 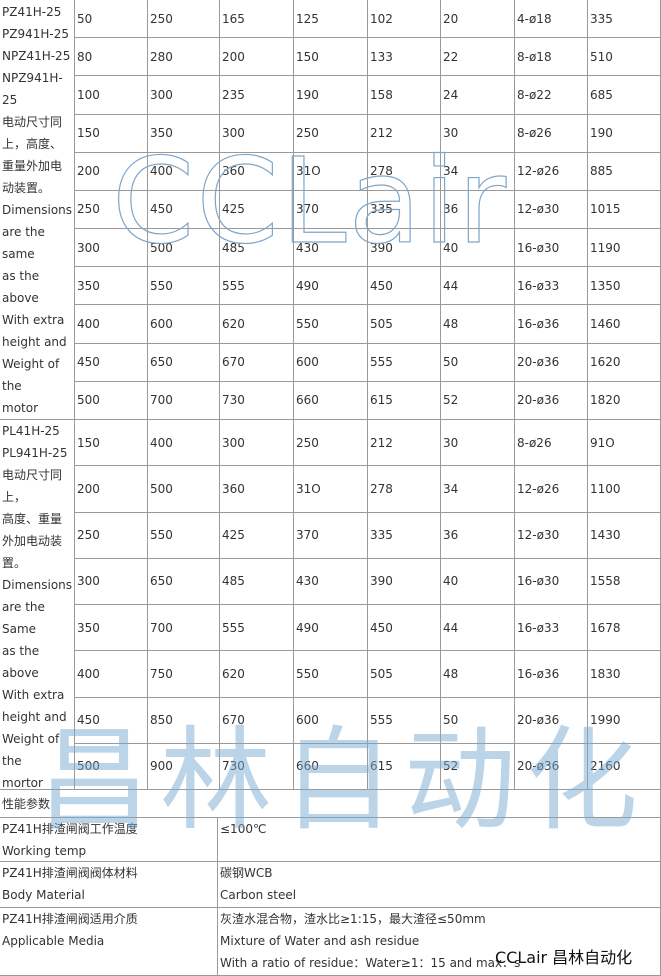 I want to click on table-cell: 12-ø26, so click(x=551, y=171).